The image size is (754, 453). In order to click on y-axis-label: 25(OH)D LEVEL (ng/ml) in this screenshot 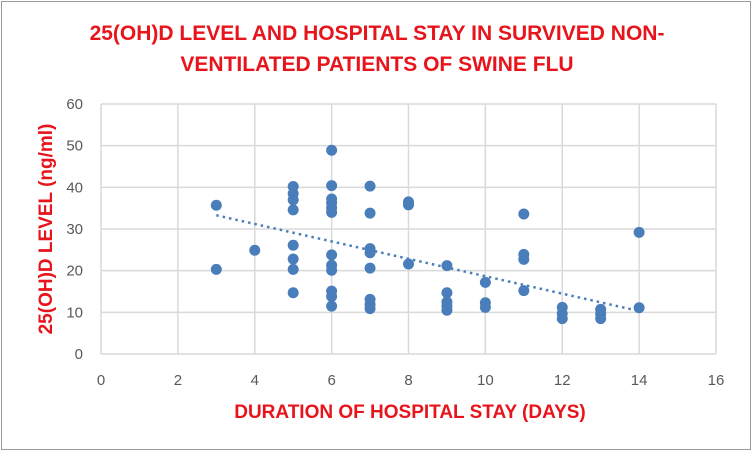, I will do `click(46, 229)`.